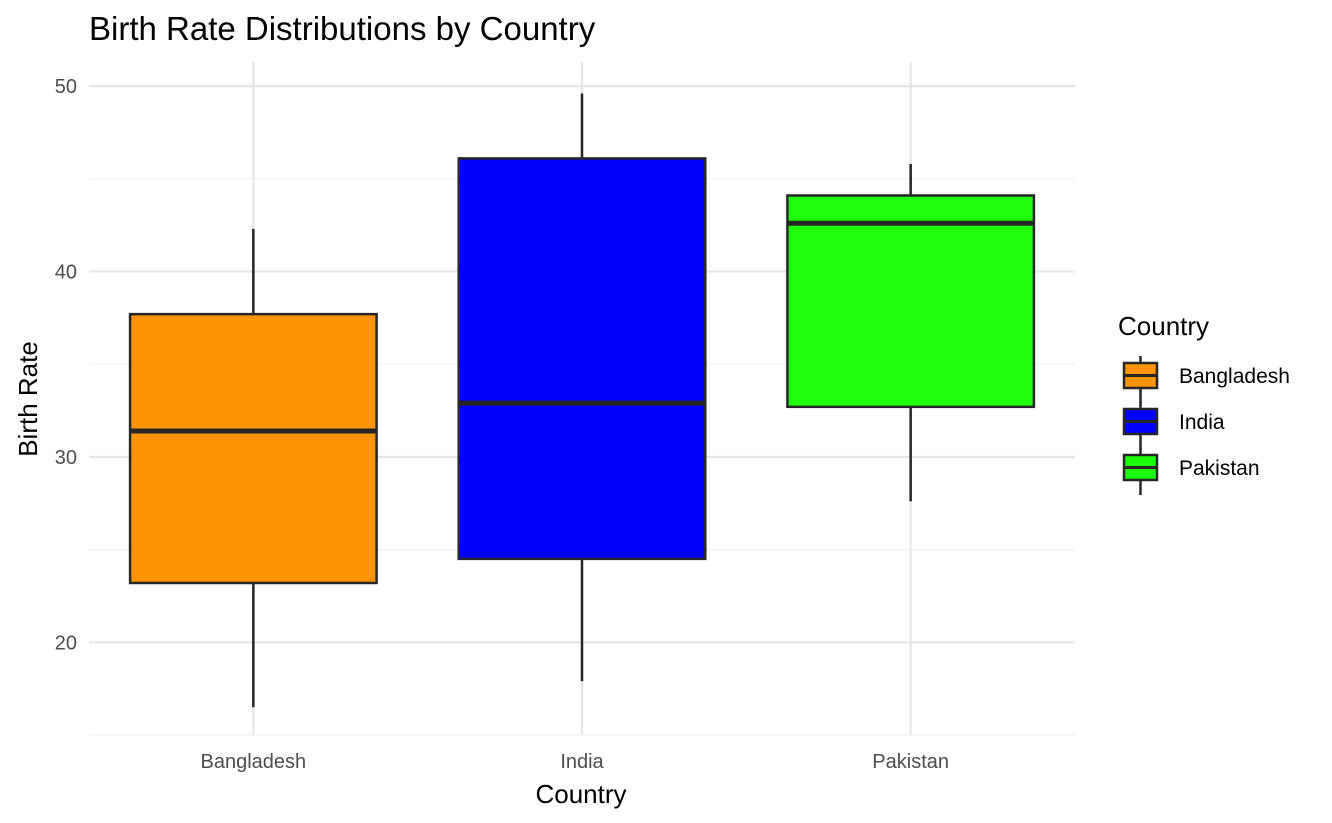 The image size is (1332, 823). I want to click on legend: Country Bangladesh India Pakistan, so click(1204, 403).